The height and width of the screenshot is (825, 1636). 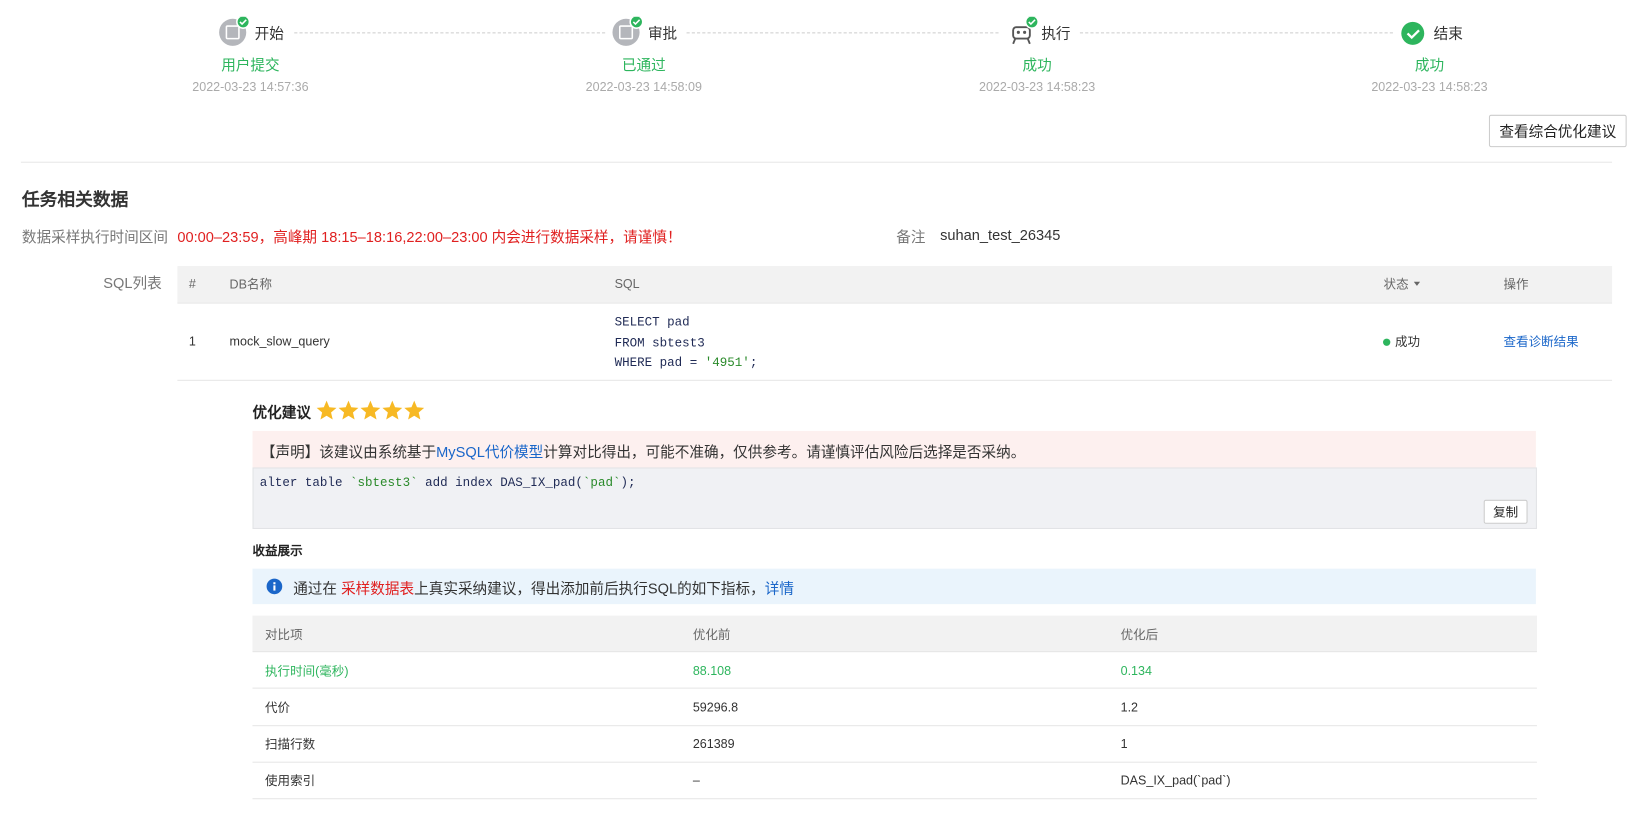 I want to click on status: 成功, so click(x=1408, y=342).